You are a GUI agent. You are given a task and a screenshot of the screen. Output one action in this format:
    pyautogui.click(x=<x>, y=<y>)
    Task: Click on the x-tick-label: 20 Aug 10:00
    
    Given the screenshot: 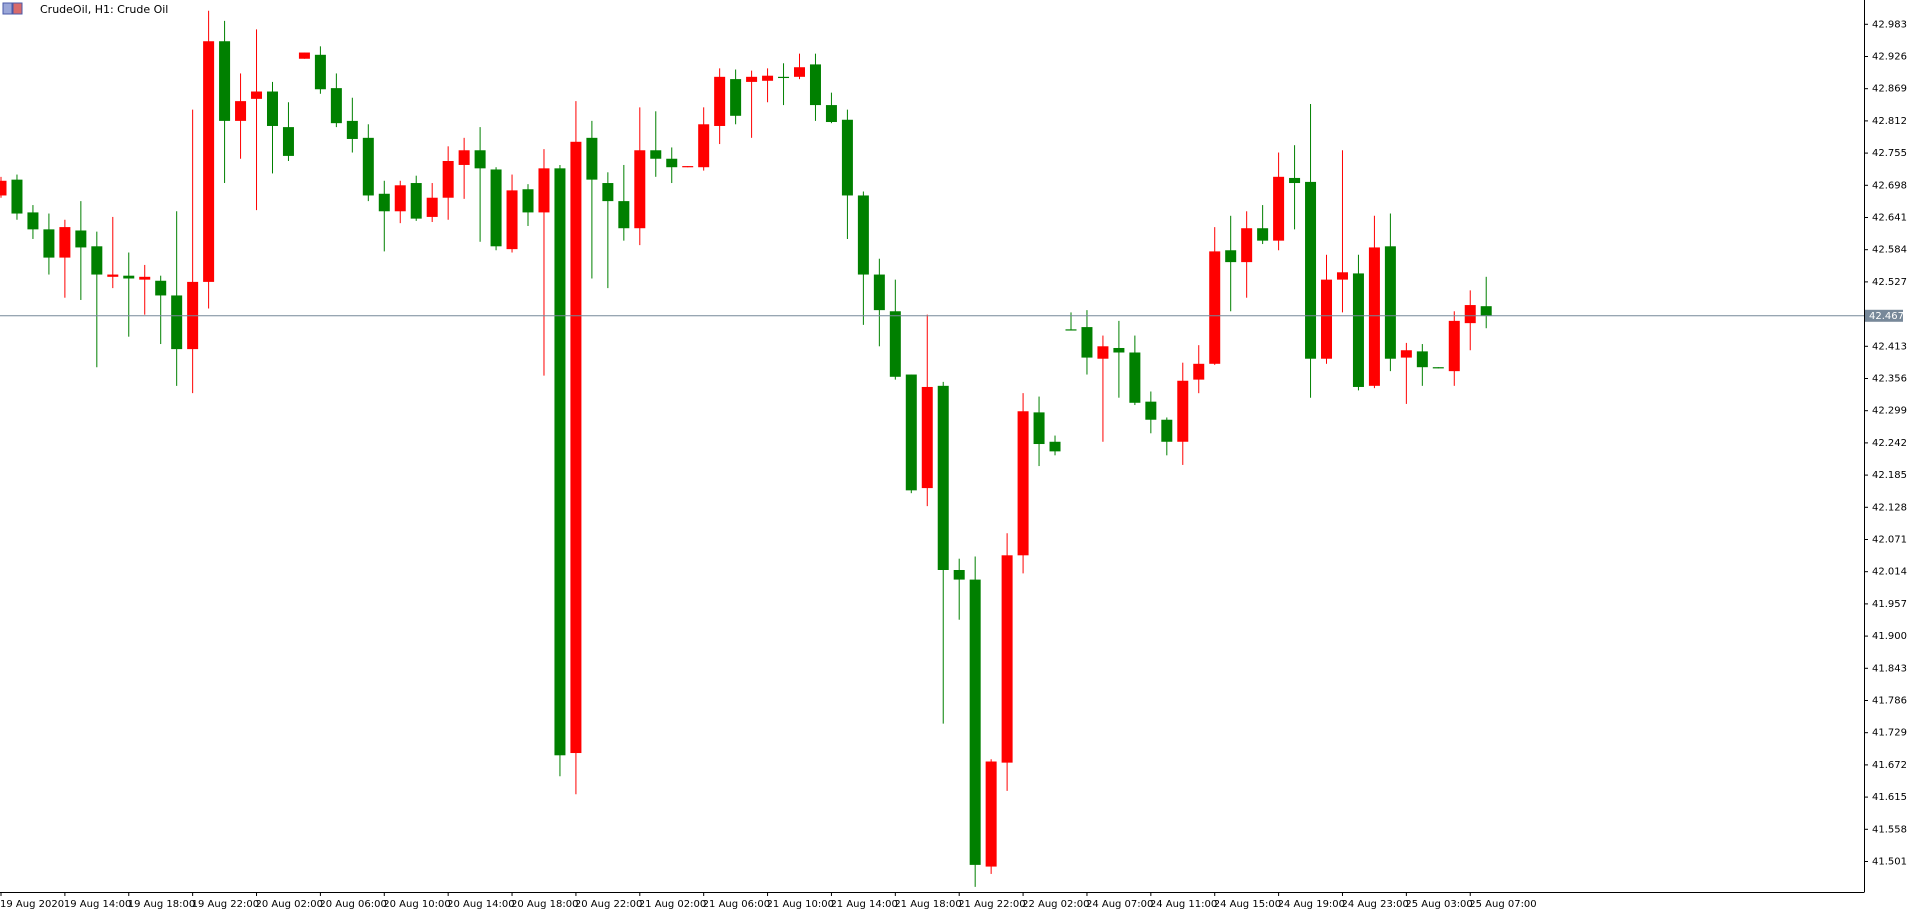 What is the action you would take?
    pyautogui.click(x=416, y=904)
    